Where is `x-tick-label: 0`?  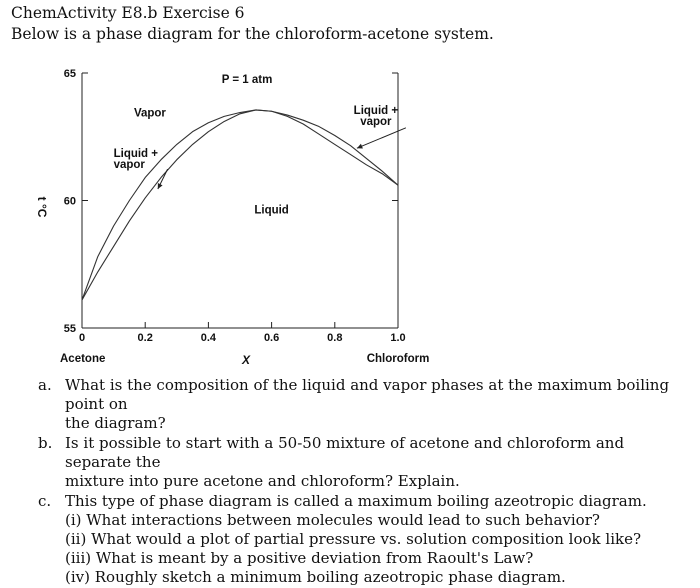
x-tick-label: 0 is located at coordinates (82, 338).